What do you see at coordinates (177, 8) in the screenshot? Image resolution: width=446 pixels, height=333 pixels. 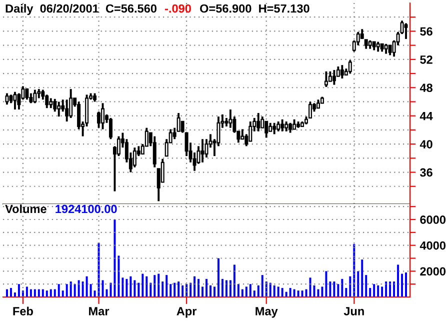 I see `annotation: -.090` at bounding box center [177, 8].